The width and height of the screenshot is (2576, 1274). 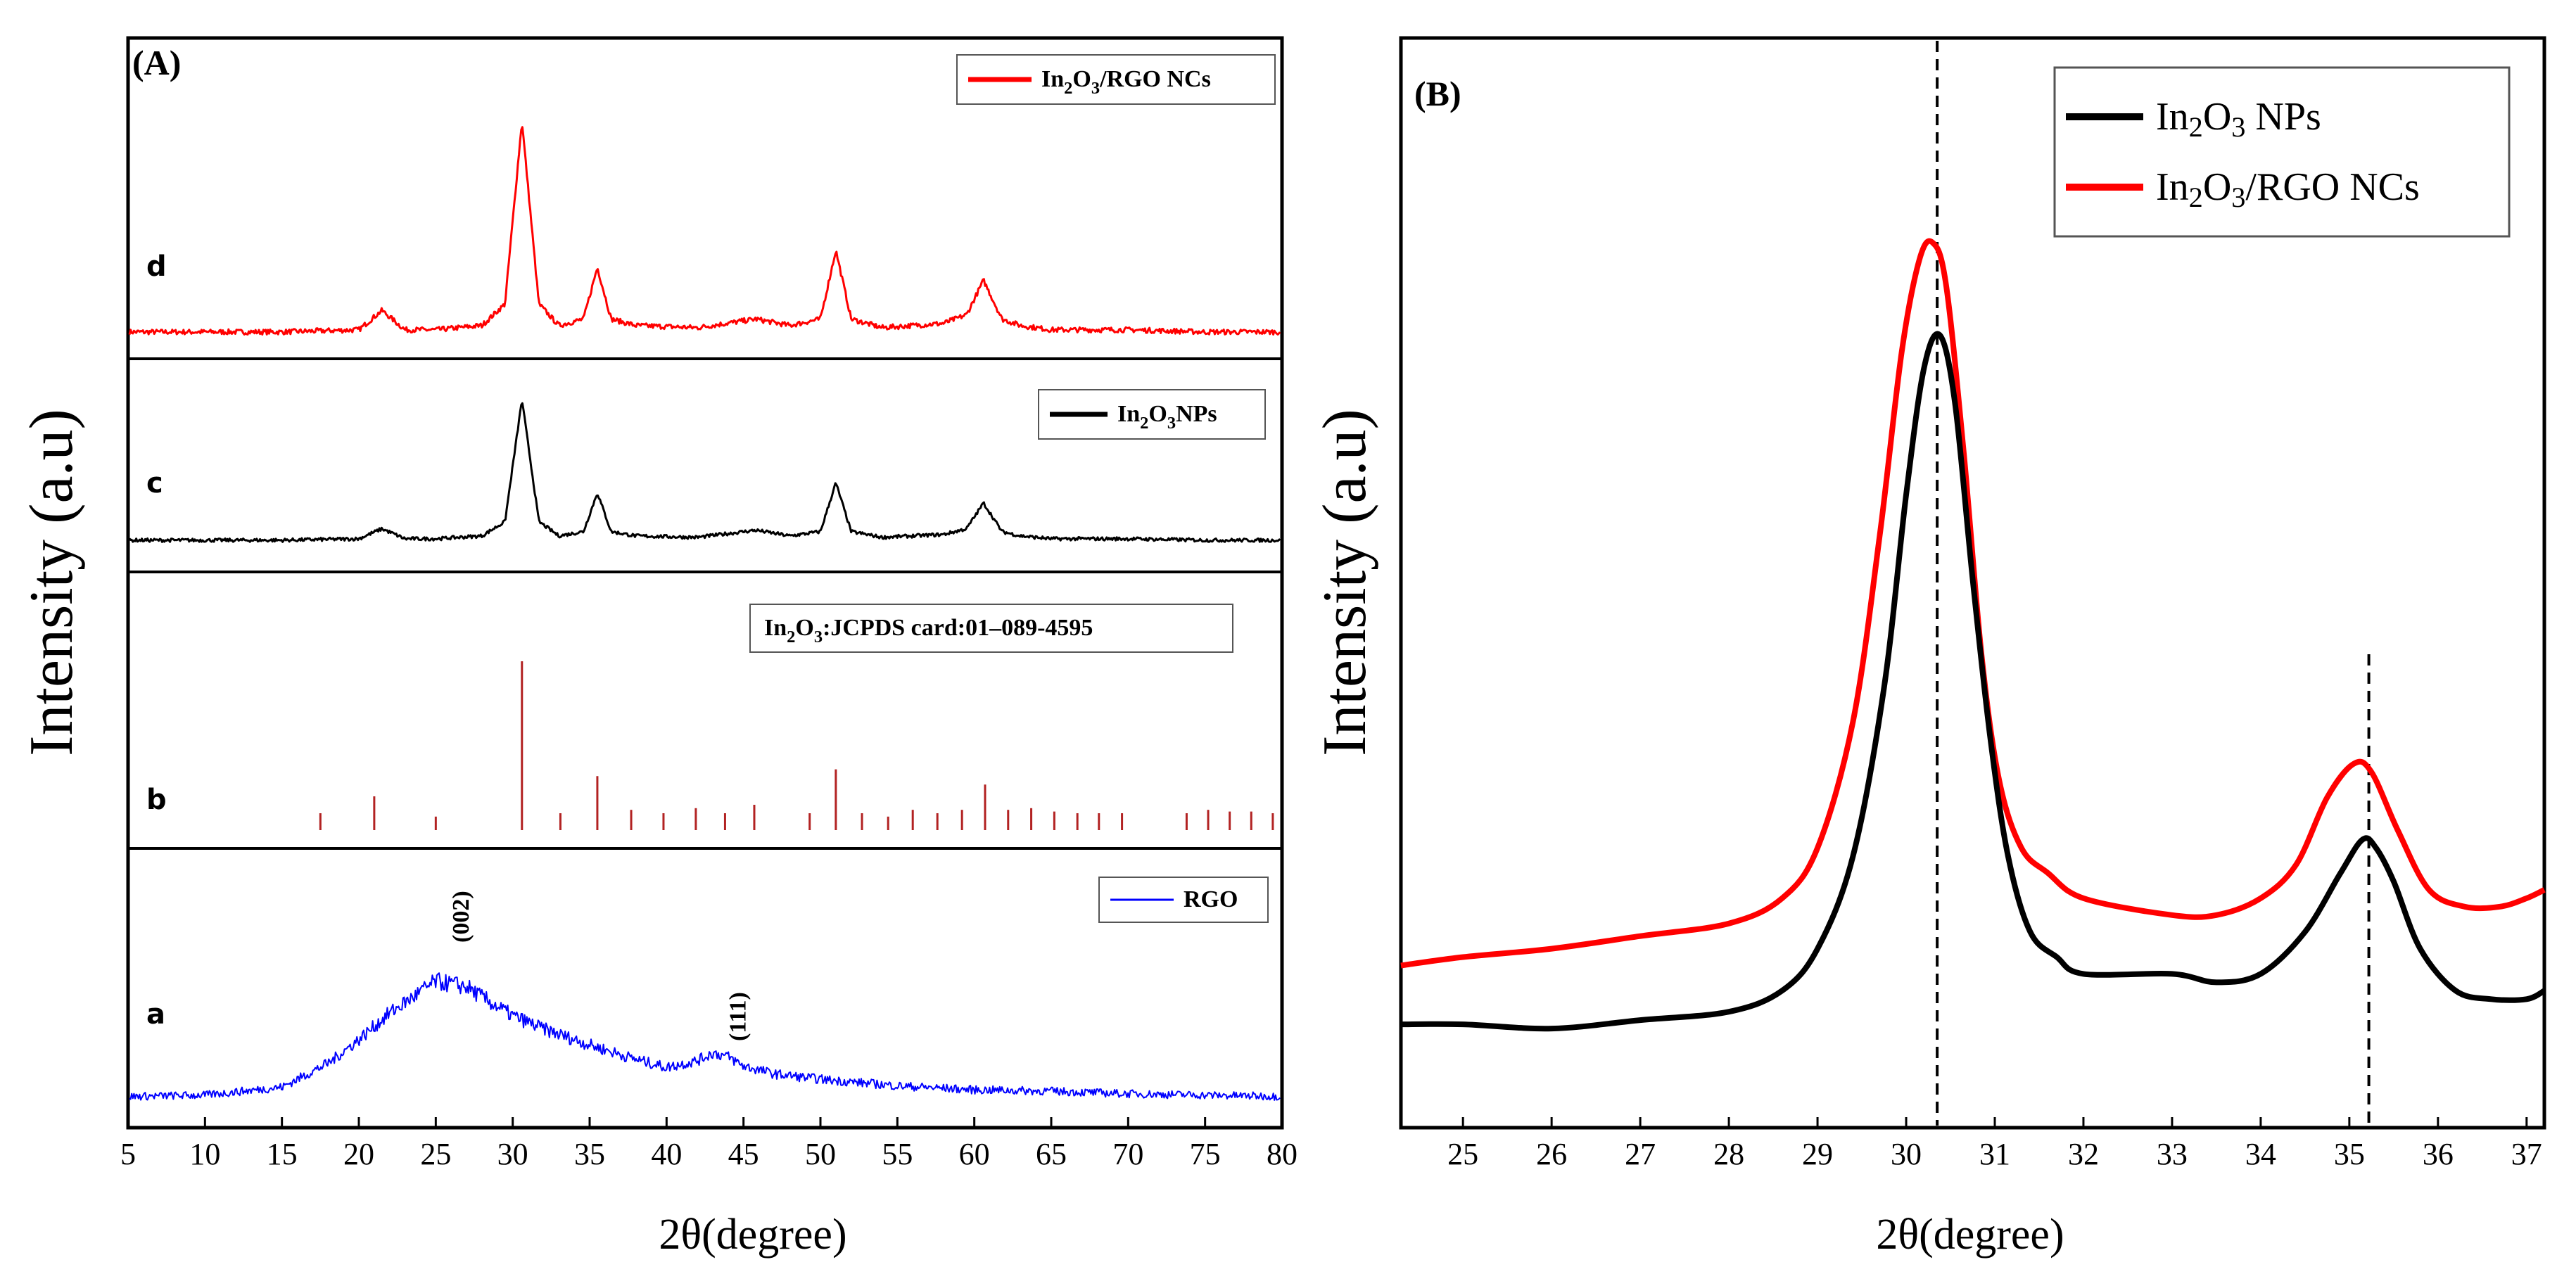 What do you see at coordinates (752, 1235) in the screenshot?
I see `panel-a-xlabel: 2θ(degree)` at bounding box center [752, 1235].